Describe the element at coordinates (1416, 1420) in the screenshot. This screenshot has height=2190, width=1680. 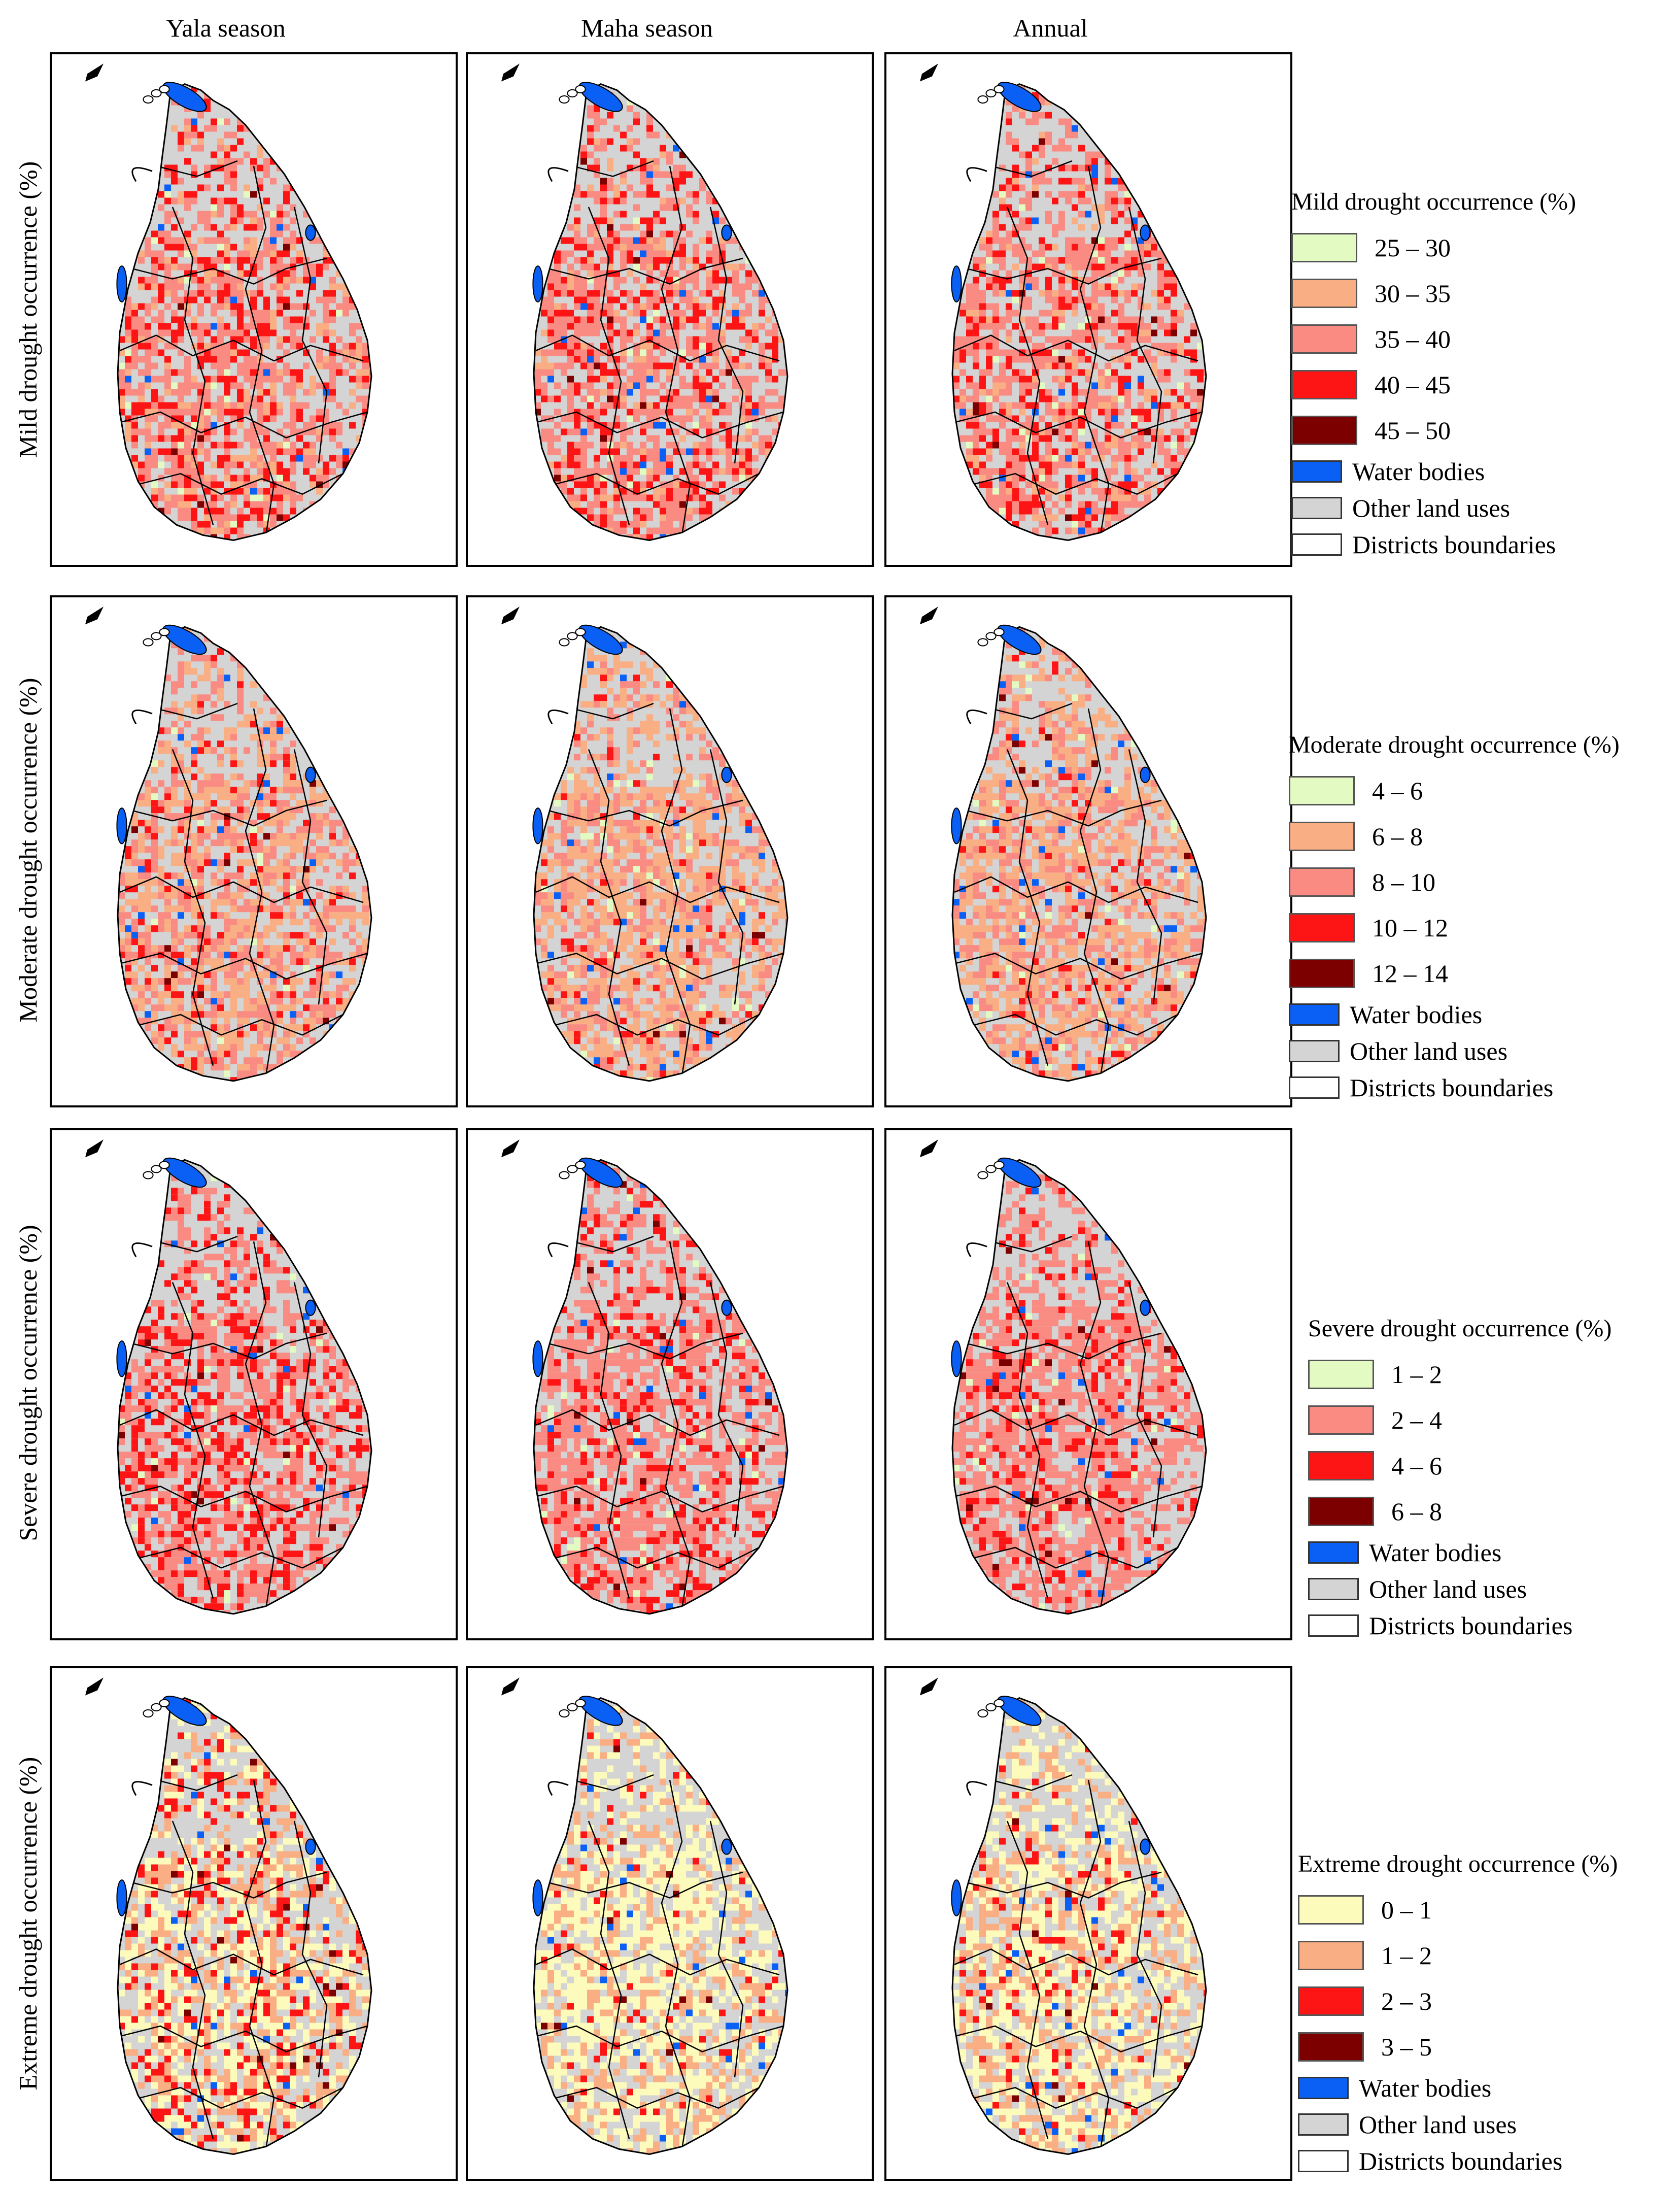
I see `legend-label: 2 – 4` at that location.